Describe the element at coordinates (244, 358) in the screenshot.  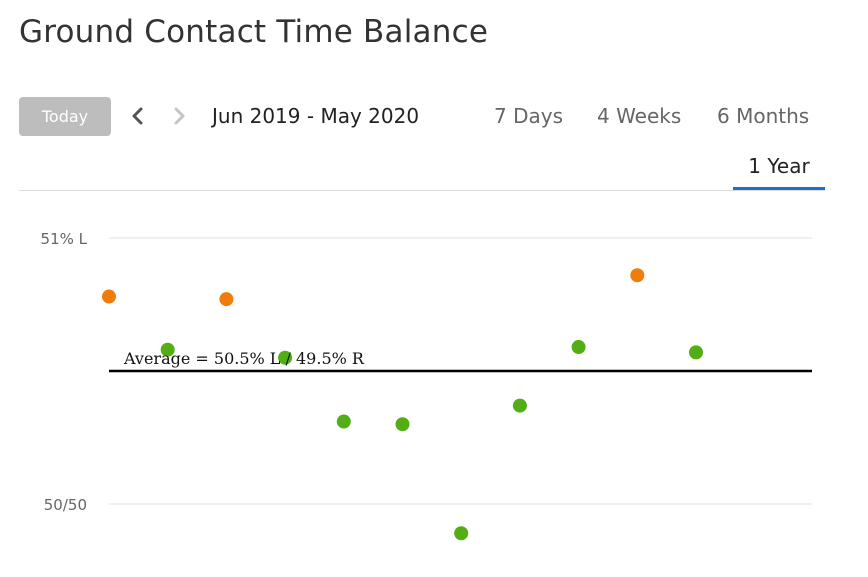
I see `average-label: Average = 50.5% L / 49.5% R` at that location.